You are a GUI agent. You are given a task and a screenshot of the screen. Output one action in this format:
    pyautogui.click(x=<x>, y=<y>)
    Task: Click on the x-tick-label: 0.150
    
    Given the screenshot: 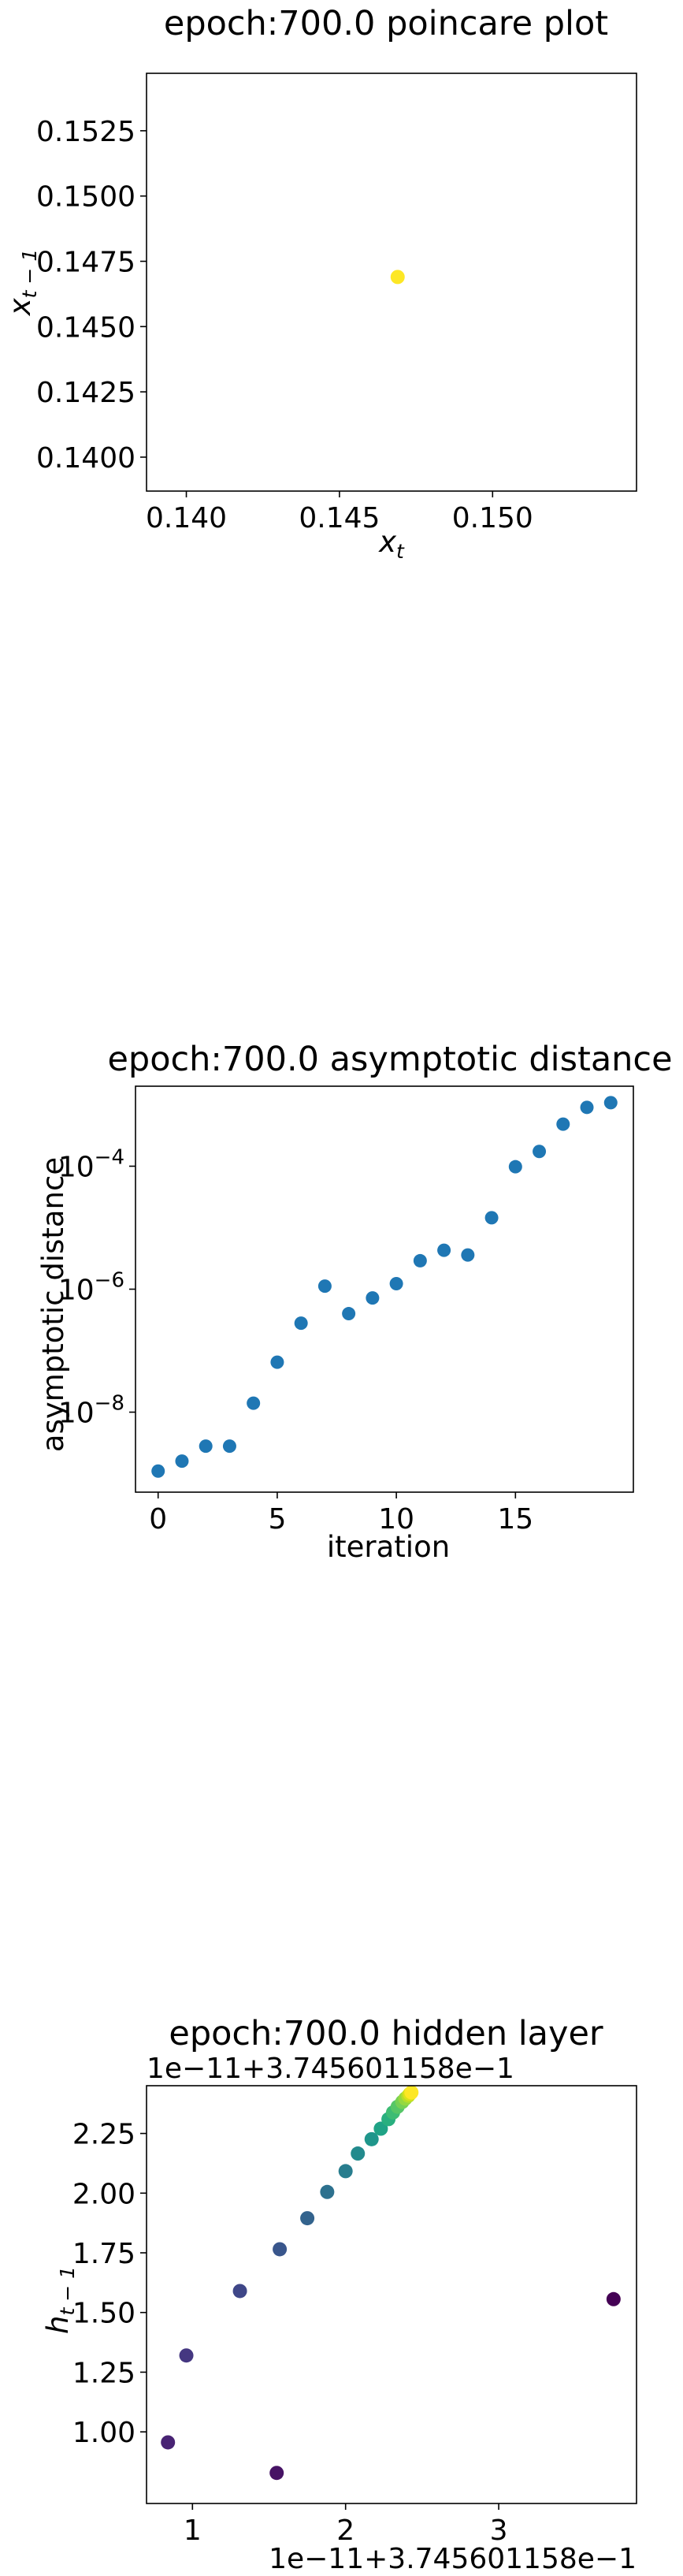 What is the action you would take?
    pyautogui.click(x=492, y=518)
    